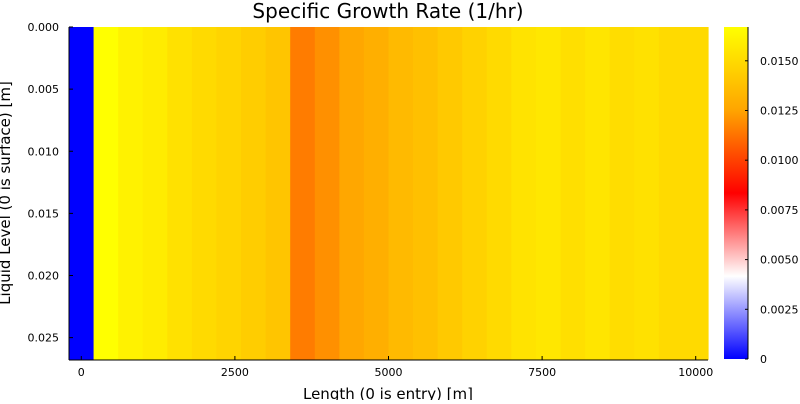 Image resolution: width=800 pixels, height=404 pixels. What do you see at coordinates (44, 27) in the screenshot?
I see `y-tick-label: 0.000` at bounding box center [44, 27].